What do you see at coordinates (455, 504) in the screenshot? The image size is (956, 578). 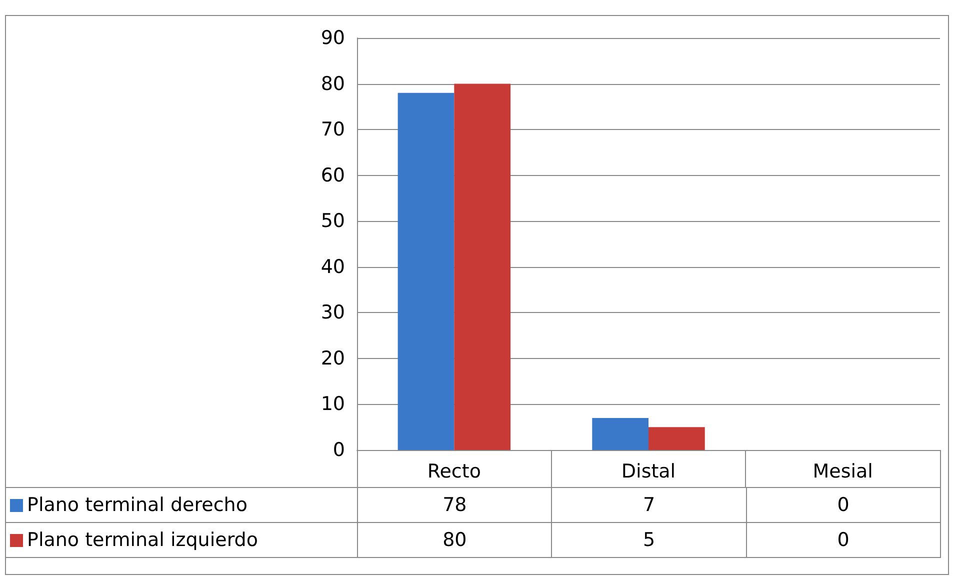 I see `data-label: 78` at bounding box center [455, 504].